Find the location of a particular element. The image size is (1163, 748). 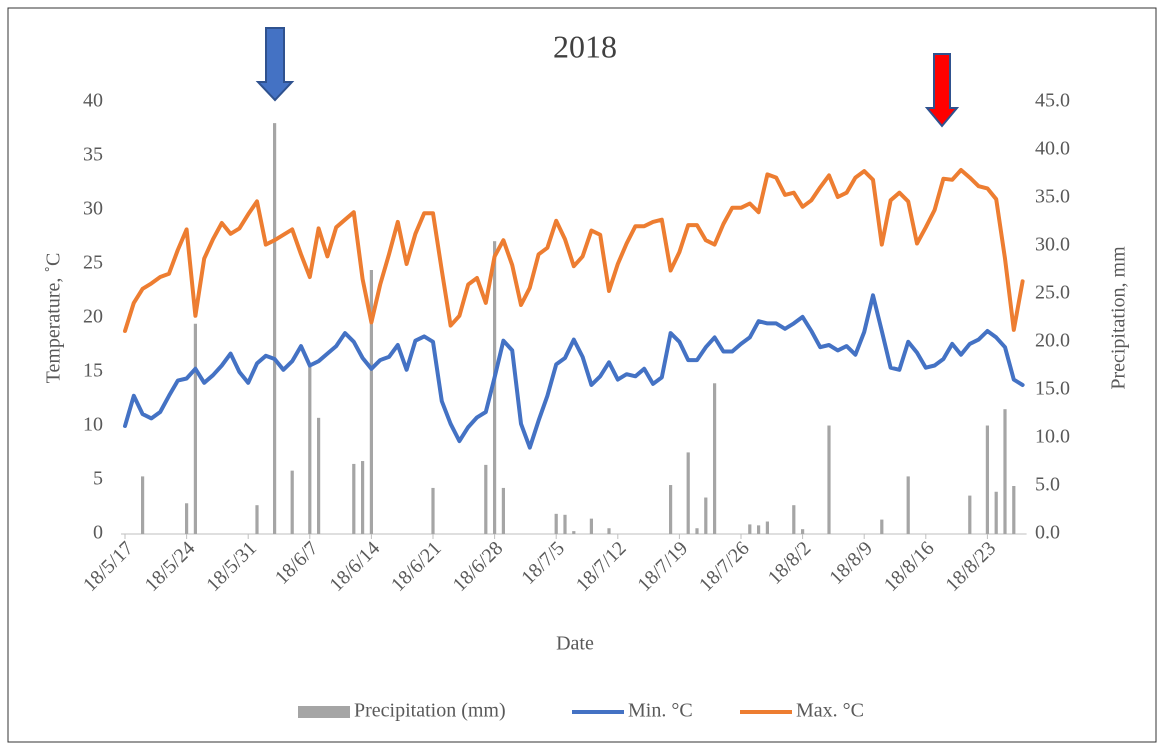

y2-tick-label: 0.0 is located at coordinates (1047, 533).